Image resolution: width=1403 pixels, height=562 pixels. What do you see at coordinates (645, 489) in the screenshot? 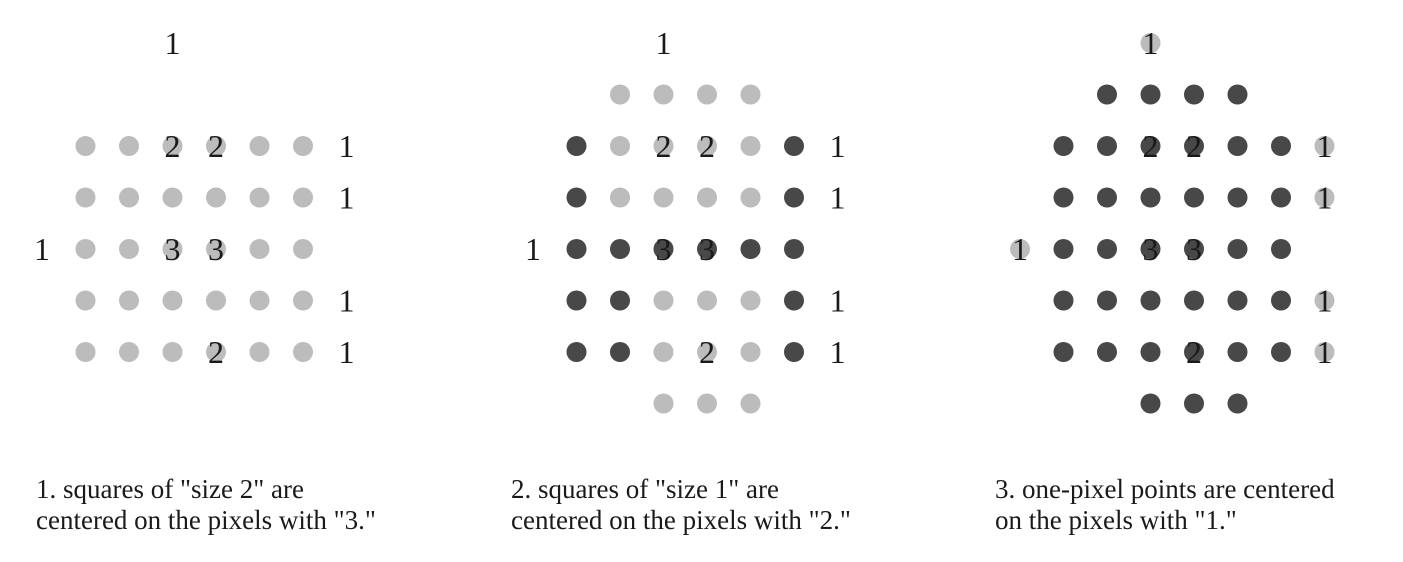
I see `caption-panel-2-line-1: 2. squares of "size 1" are` at bounding box center [645, 489].